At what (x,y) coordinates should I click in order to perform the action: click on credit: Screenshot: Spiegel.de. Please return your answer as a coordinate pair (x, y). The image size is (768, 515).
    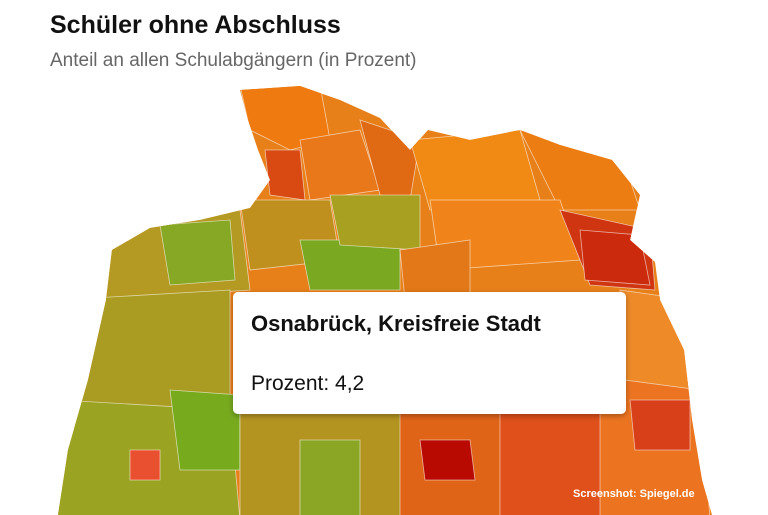
    Looking at the image, I should click on (634, 494).